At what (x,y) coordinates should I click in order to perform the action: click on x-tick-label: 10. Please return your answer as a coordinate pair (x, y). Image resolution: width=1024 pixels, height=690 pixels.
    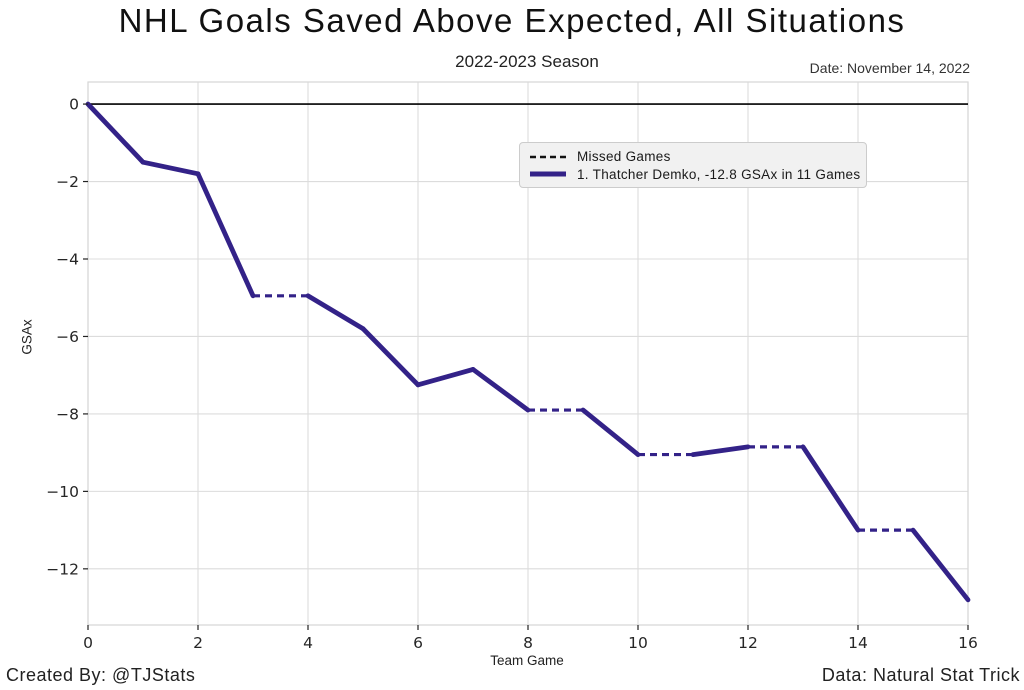
    Looking at the image, I should click on (638, 643).